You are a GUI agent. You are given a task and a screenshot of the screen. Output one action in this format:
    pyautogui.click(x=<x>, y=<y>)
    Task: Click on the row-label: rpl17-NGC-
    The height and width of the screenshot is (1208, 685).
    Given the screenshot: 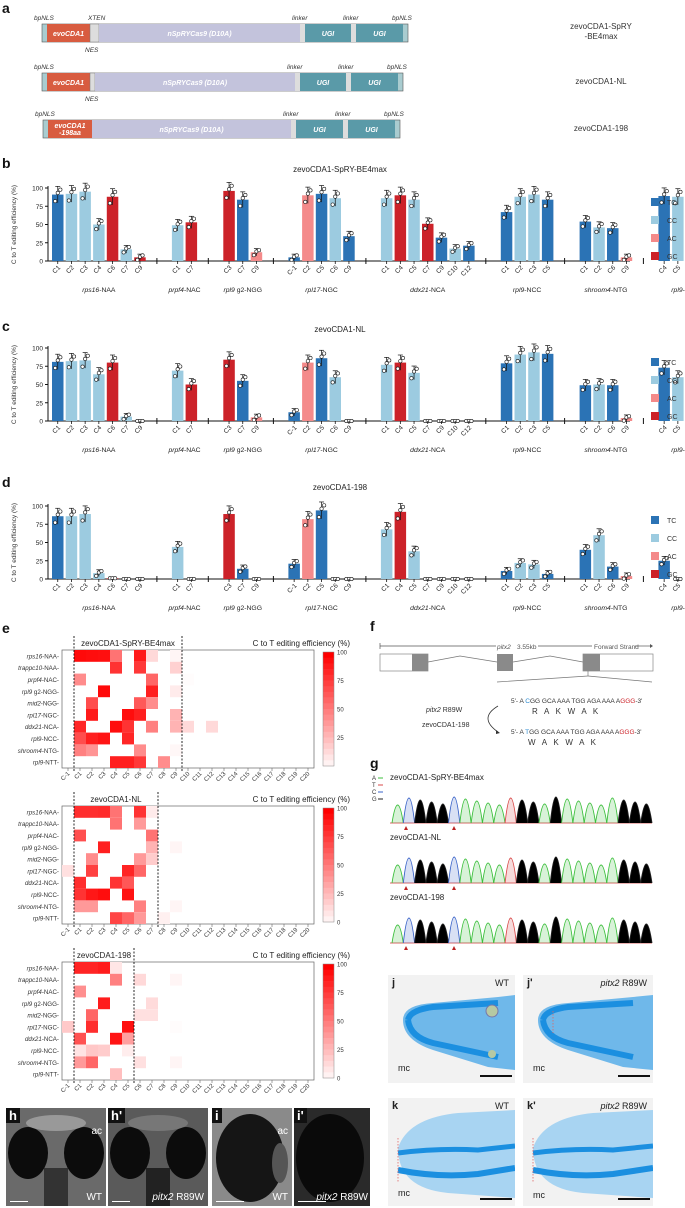 What is the action you would take?
    pyautogui.click(x=43, y=715)
    